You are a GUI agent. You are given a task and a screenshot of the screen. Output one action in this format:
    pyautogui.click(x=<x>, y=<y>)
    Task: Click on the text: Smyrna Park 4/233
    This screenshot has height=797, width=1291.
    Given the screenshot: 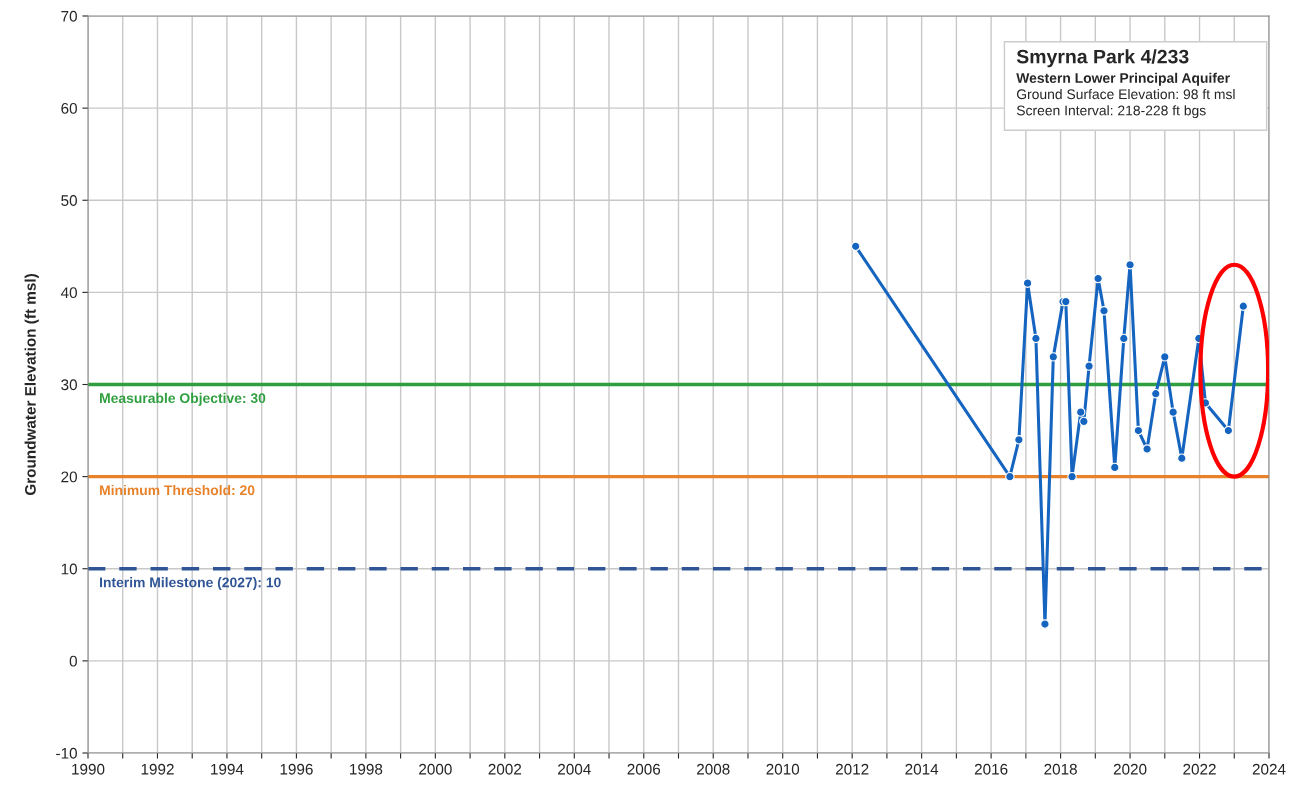 What is the action you would take?
    pyautogui.click(x=1102, y=58)
    